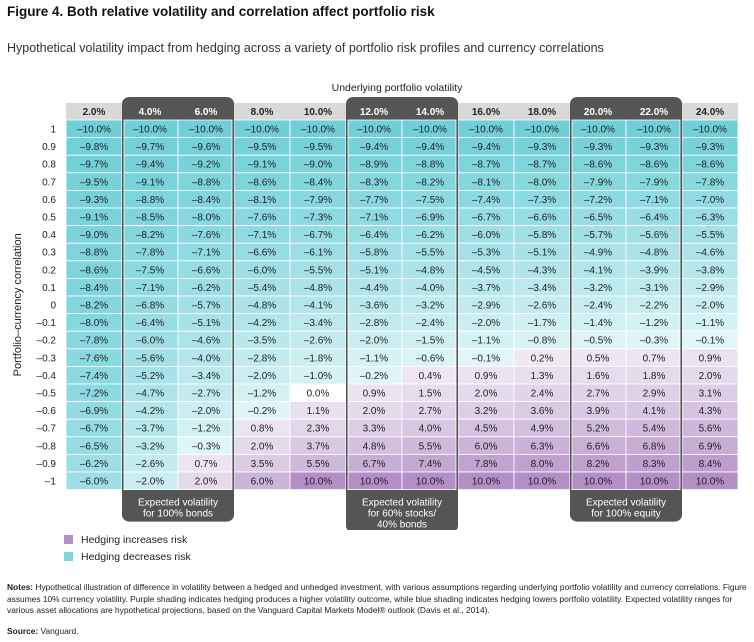 This screenshot has height=642, width=754. Describe the element at coordinates (598, 376) in the screenshot. I see `cell-value: 1.6%` at that location.